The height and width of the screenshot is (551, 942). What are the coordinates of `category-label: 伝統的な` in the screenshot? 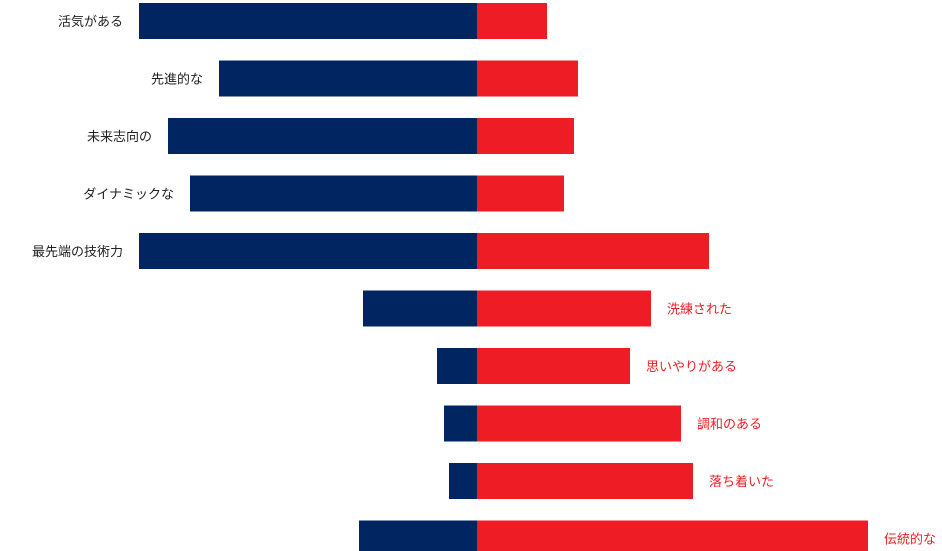 It's located at (910, 540).